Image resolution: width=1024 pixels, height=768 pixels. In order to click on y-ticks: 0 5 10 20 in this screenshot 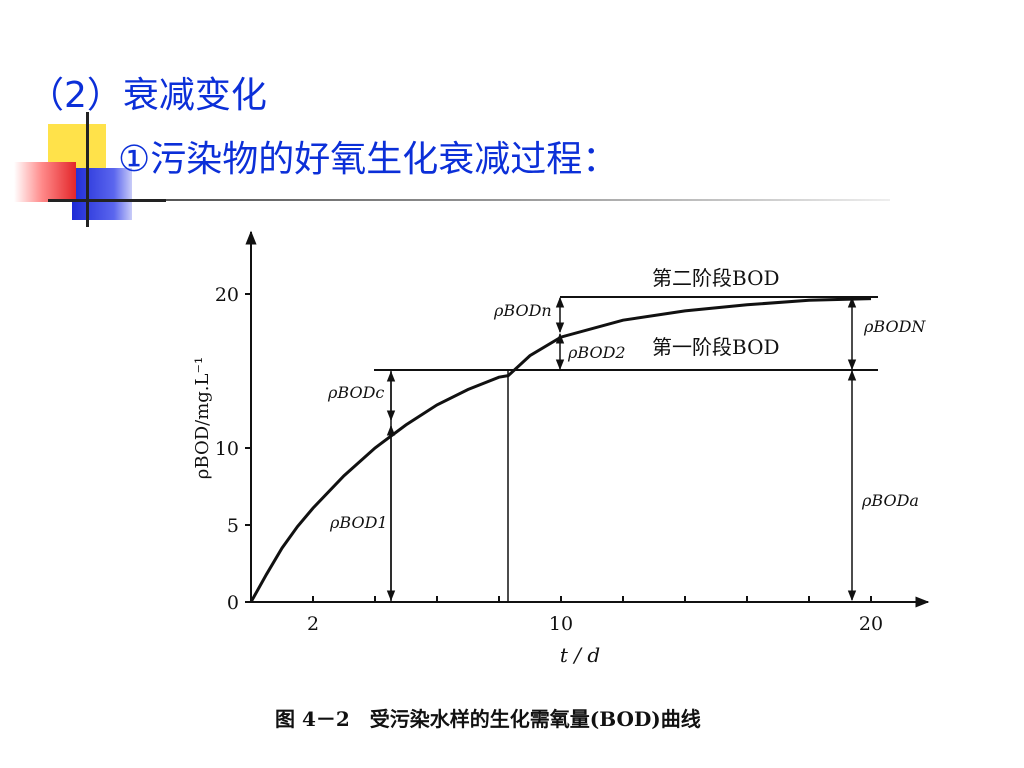, I will do `click(233, 449)`.